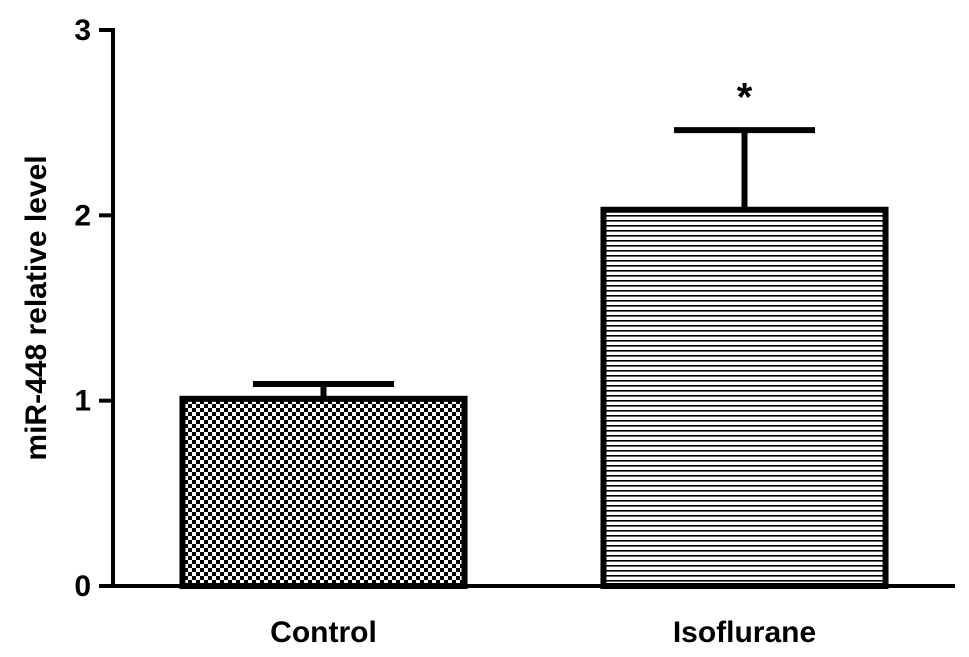  Describe the element at coordinates (82, 215) in the screenshot. I see `y-tick-label: 2` at that location.